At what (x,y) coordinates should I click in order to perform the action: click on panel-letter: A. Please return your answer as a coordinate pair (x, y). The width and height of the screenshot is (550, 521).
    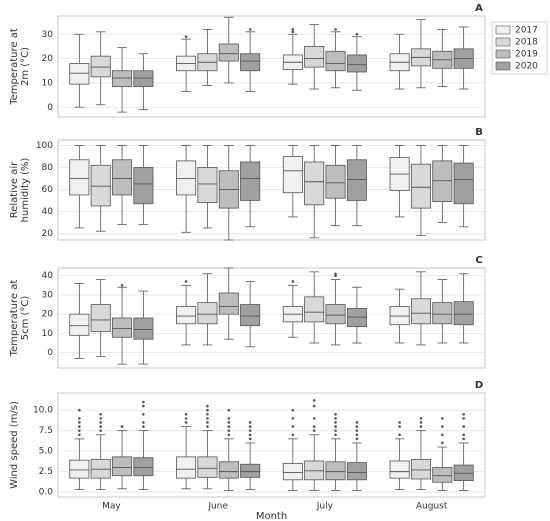
    Looking at the image, I should click on (479, 8).